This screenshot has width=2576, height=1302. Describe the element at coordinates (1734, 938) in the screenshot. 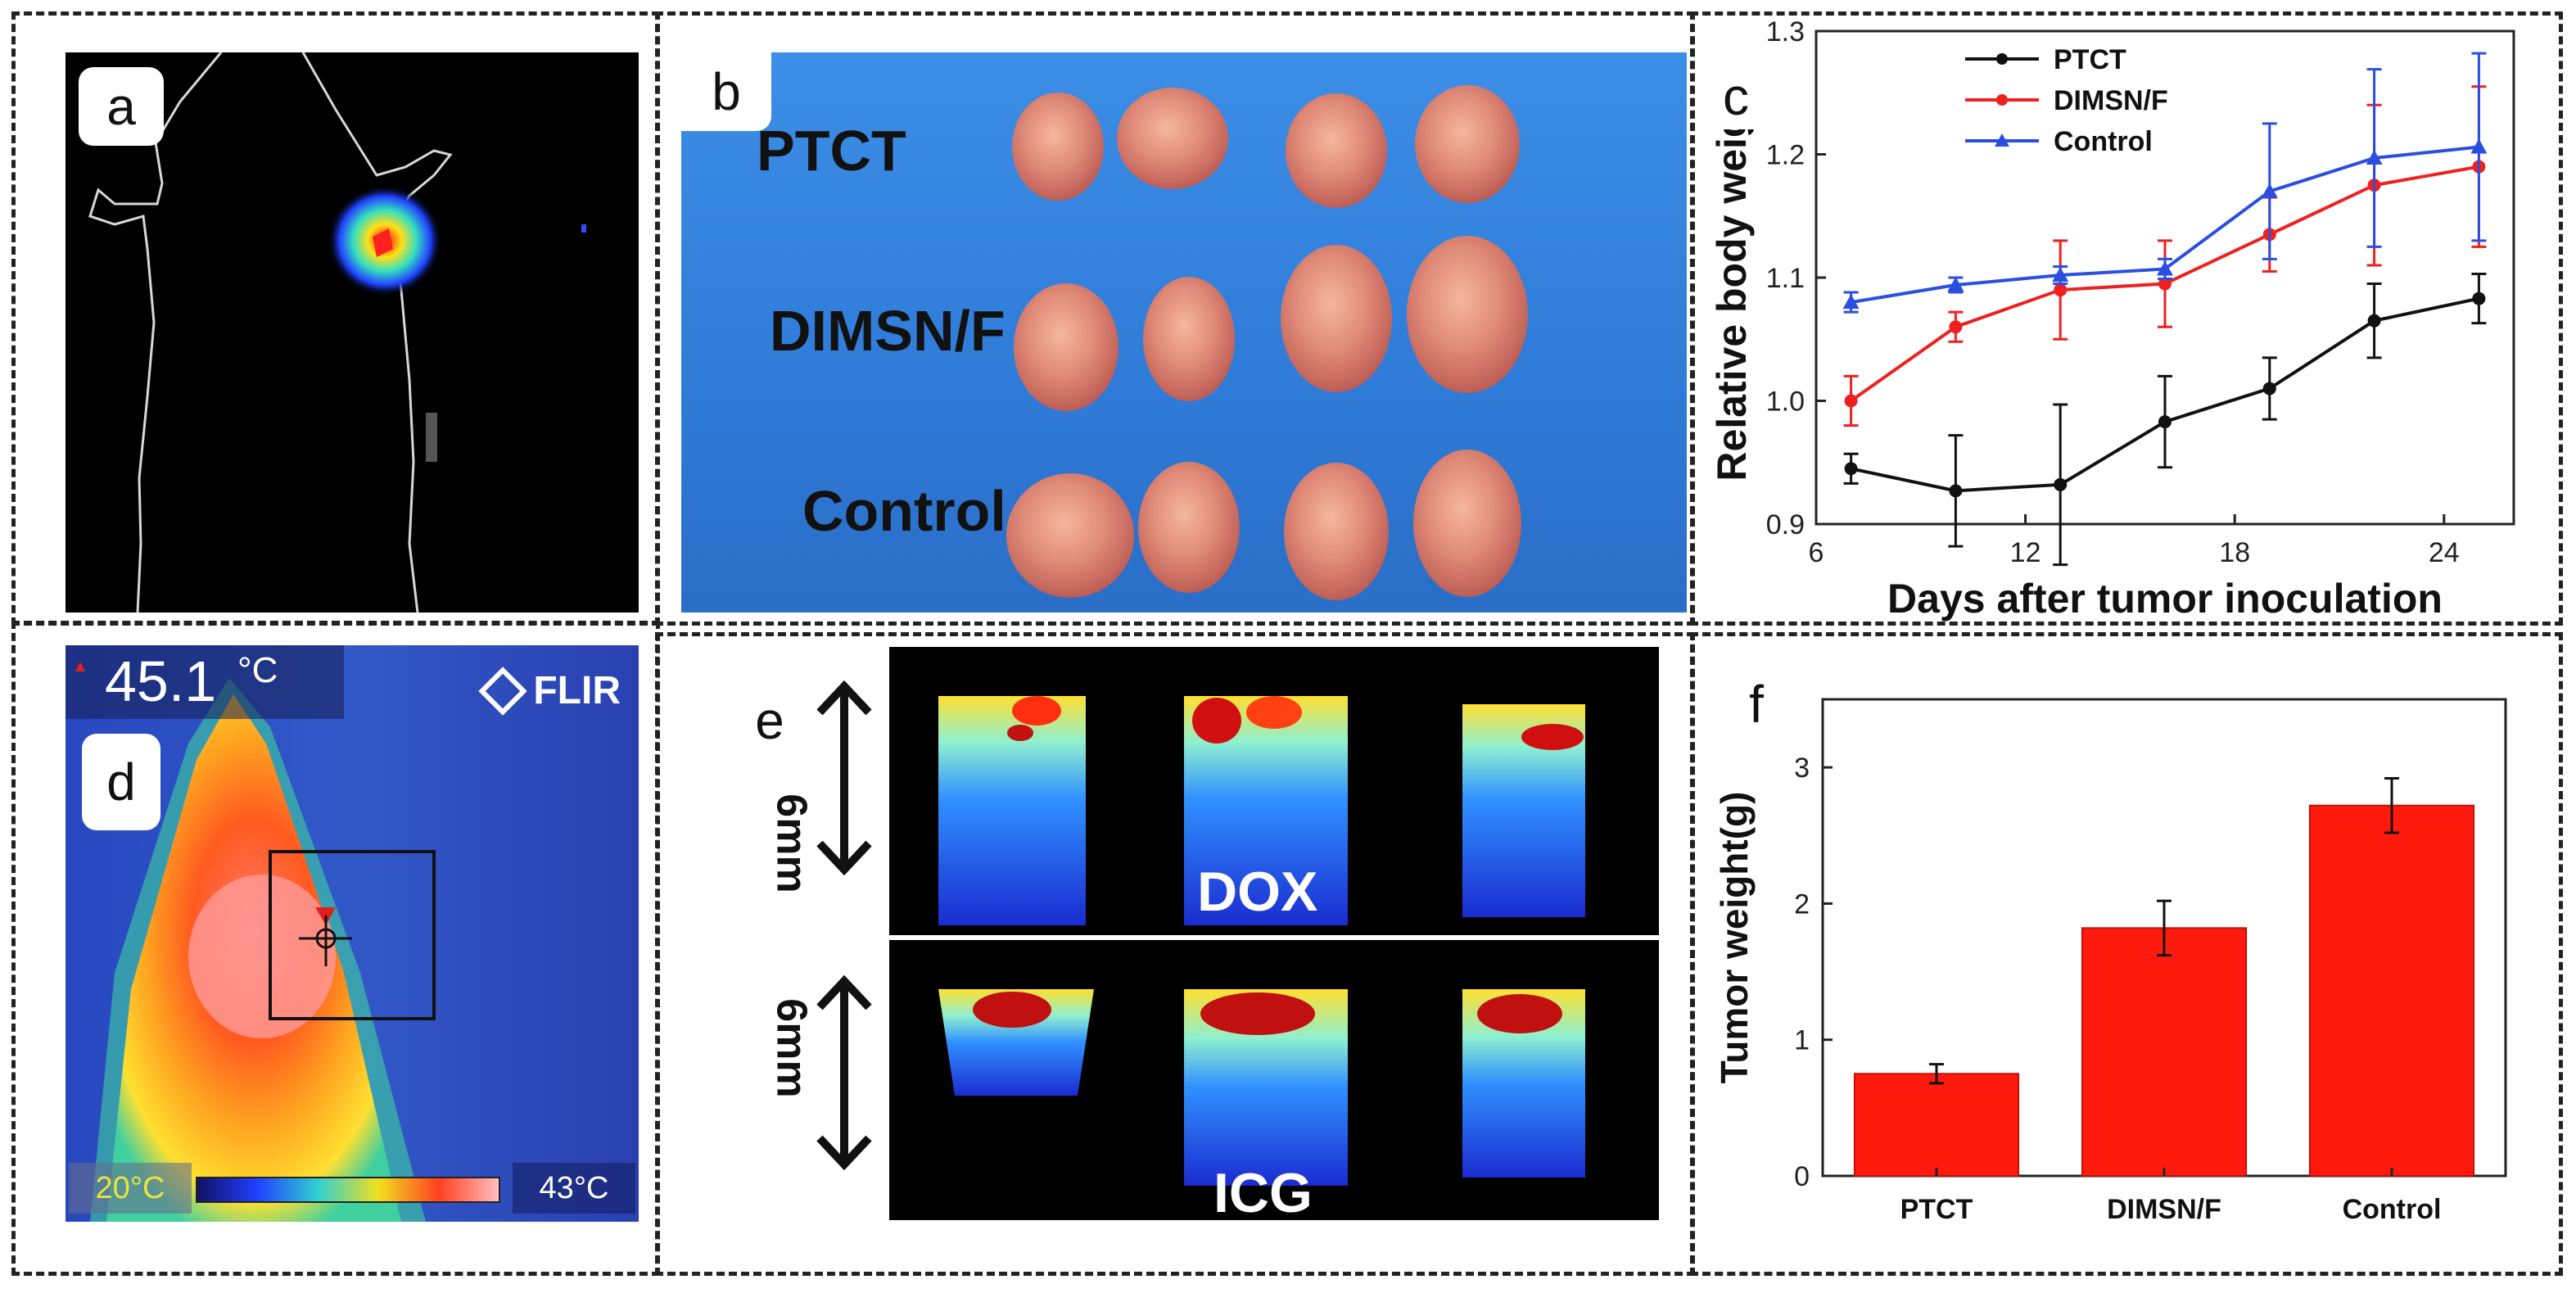

I see `y-axis-label: Tumor weight(g)` at that location.